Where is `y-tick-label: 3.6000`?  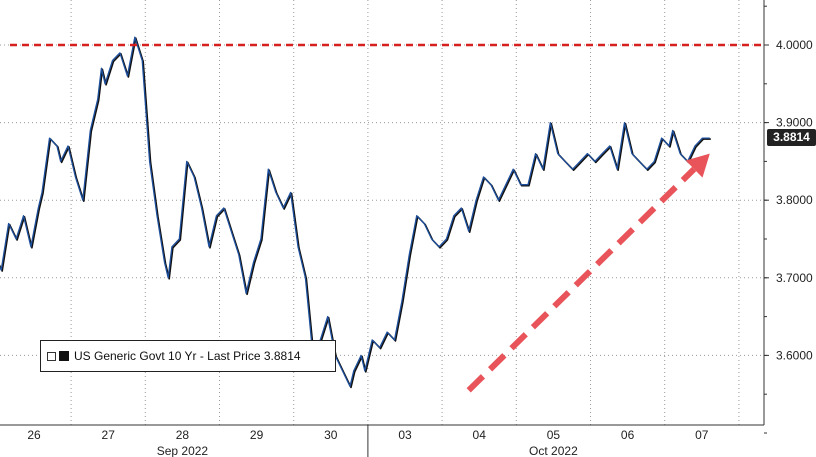
y-tick-label: 3.6000 is located at coordinates (794, 355).